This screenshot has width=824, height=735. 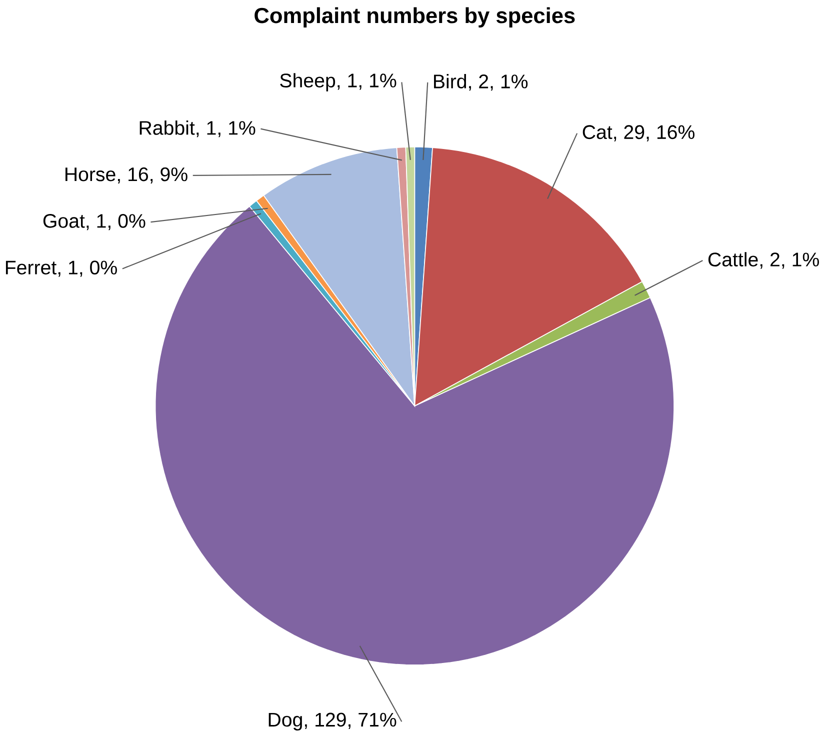 What do you see at coordinates (285, 722) in the screenshot?
I see `slice-label: Dog` at bounding box center [285, 722].